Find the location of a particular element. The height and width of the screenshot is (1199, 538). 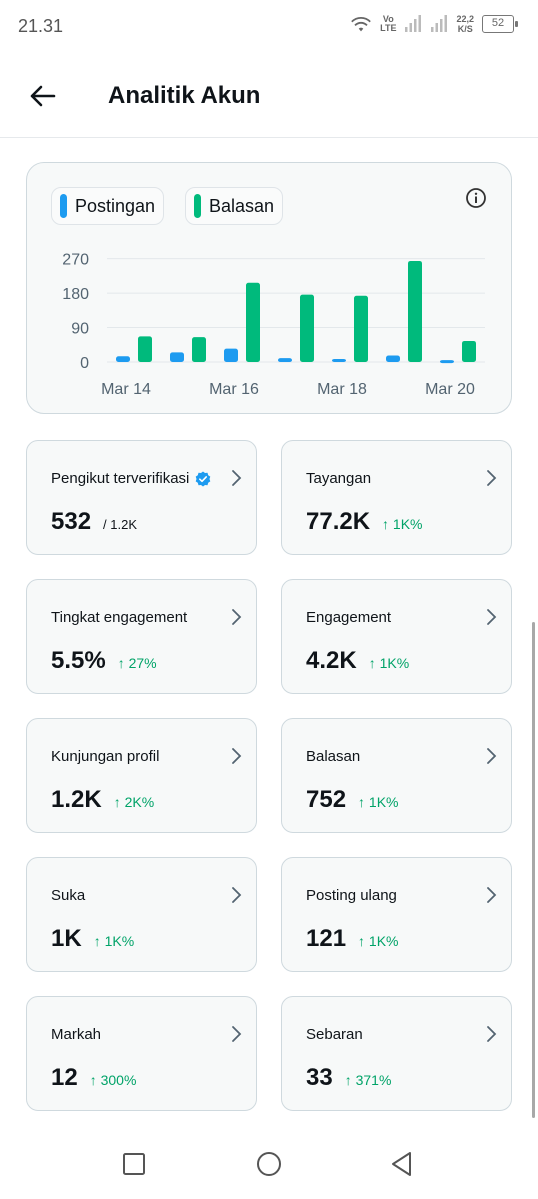

volte-indicator: Vo LTE is located at coordinates (388, 24).